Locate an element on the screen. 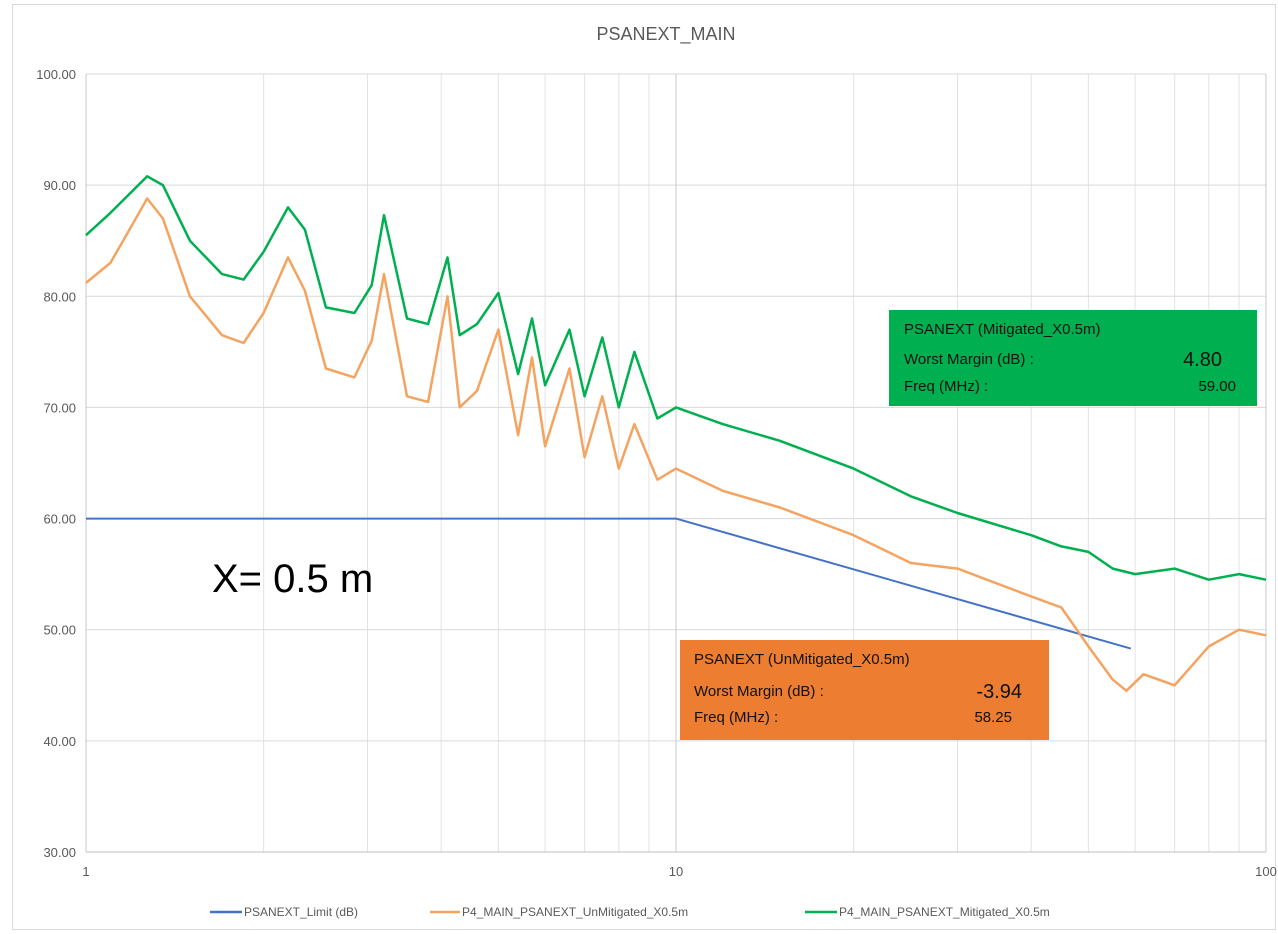  y-tick-label: 70.00 is located at coordinates (59, 407).